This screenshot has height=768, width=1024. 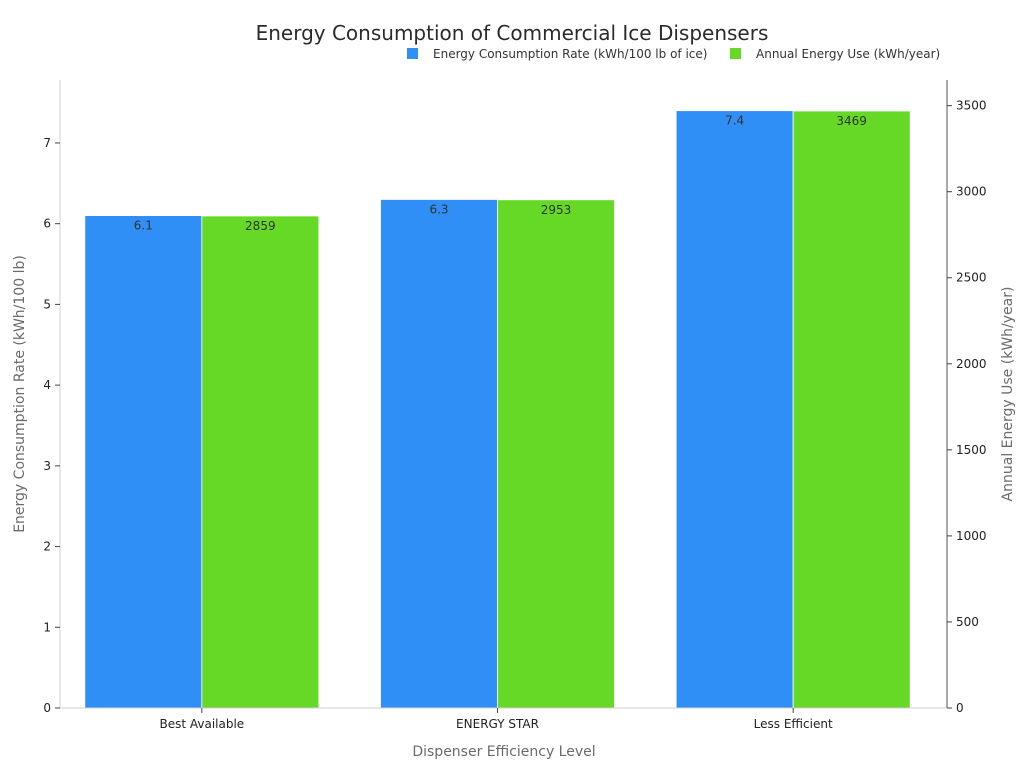 I want to click on x-tick-label: ENERGY STAR, so click(x=497, y=724).